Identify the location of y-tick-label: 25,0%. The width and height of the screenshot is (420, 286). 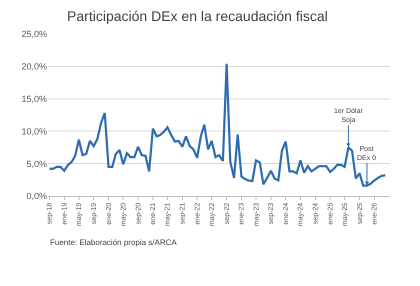
(34, 34).